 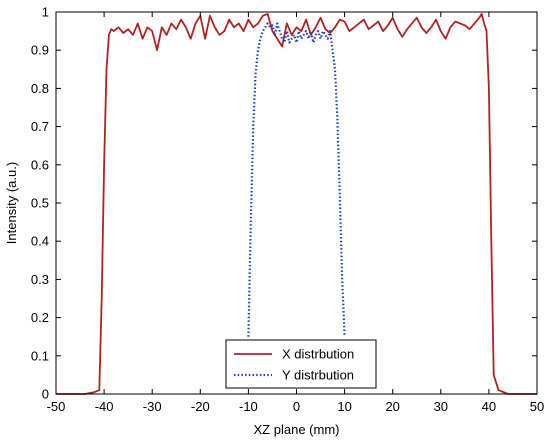 I want to click on y-tick-label: 0.1, so click(x=40, y=355).